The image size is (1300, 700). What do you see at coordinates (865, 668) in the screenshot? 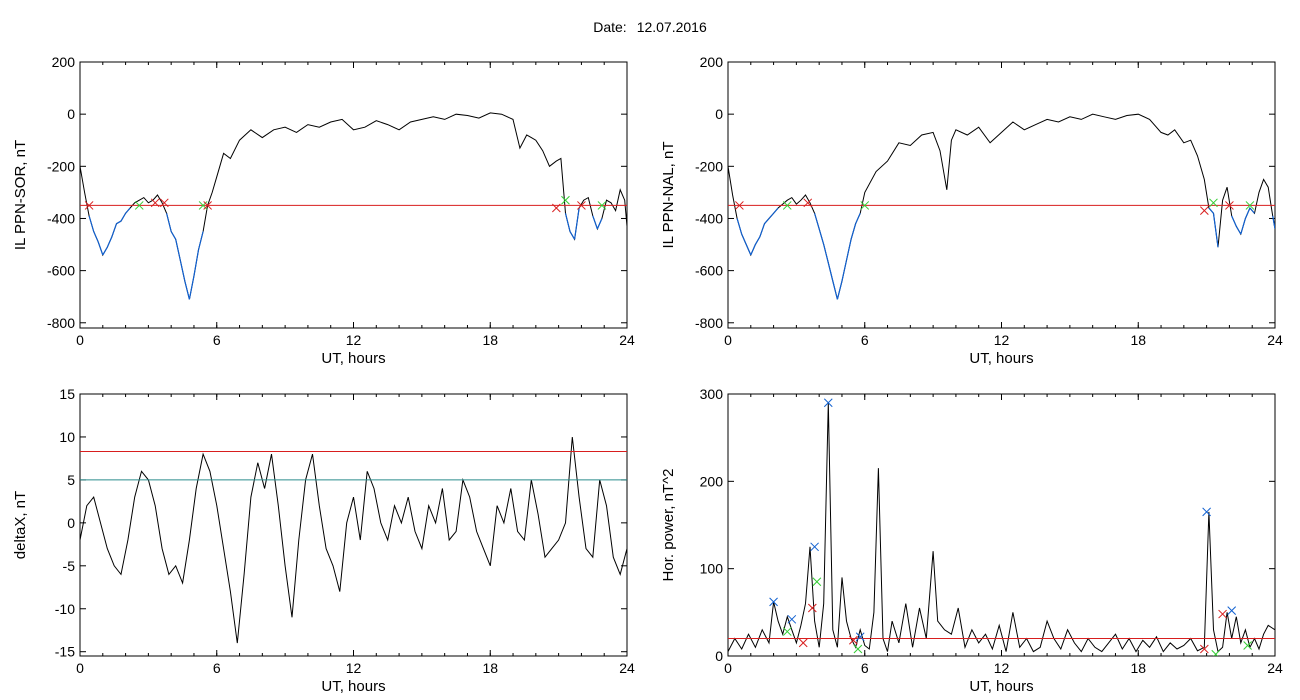
I see `x-tick-label: 6` at bounding box center [865, 668].